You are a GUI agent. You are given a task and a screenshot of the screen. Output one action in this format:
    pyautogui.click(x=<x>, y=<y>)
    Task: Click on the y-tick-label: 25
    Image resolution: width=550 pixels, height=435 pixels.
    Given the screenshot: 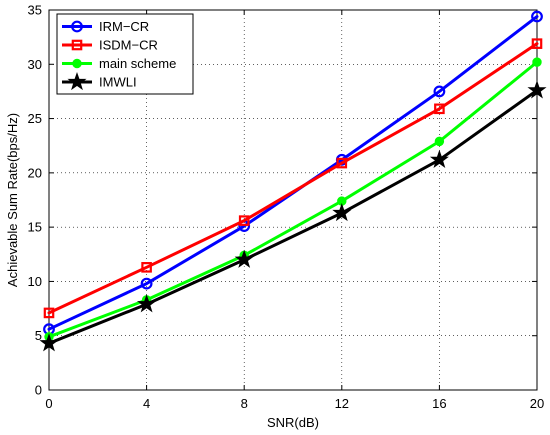 What is the action you would take?
    pyautogui.click(x=35, y=118)
    